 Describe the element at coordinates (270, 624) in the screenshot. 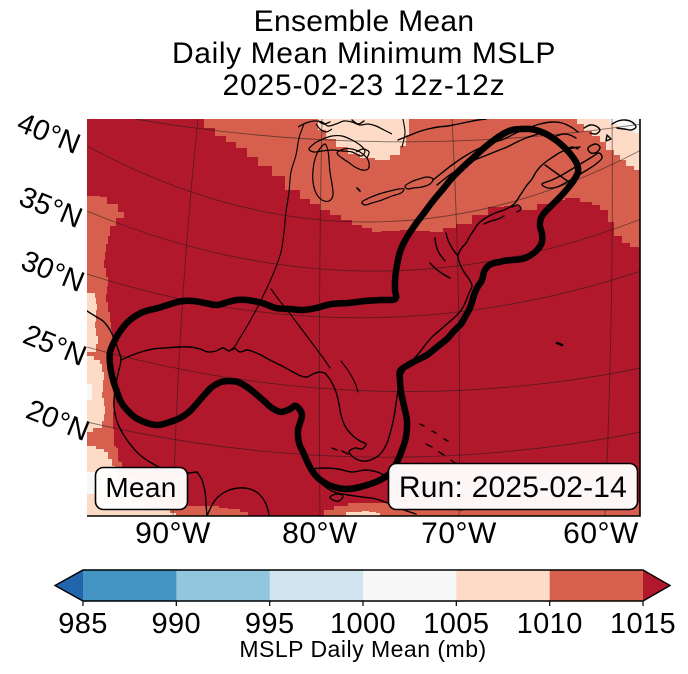

I see `svg-text: 995` at that location.